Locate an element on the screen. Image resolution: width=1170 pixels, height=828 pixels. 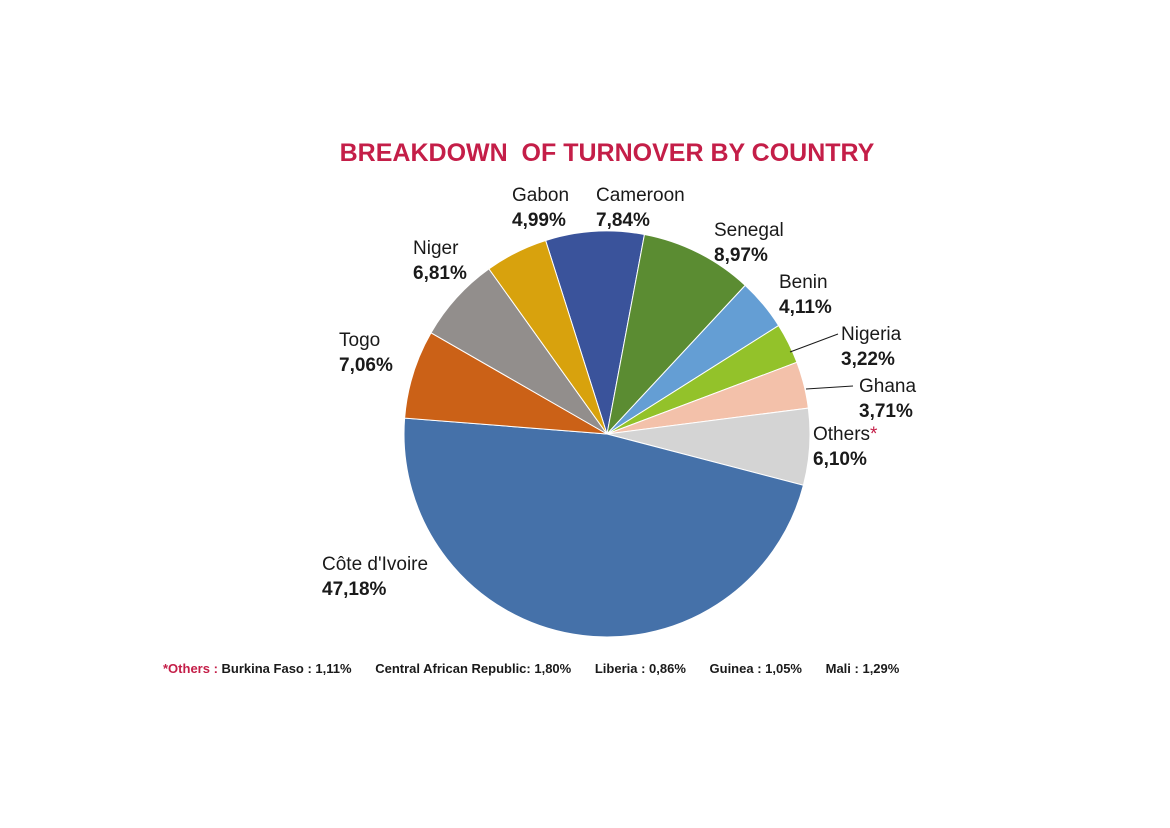
leader-lines is located at coordinates (821, 361).